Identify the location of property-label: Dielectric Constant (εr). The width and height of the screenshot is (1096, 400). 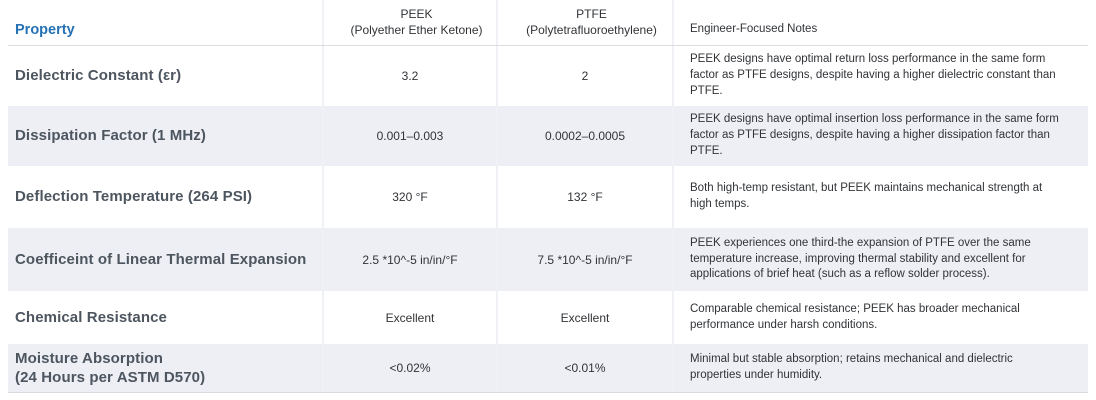
(98, 76).